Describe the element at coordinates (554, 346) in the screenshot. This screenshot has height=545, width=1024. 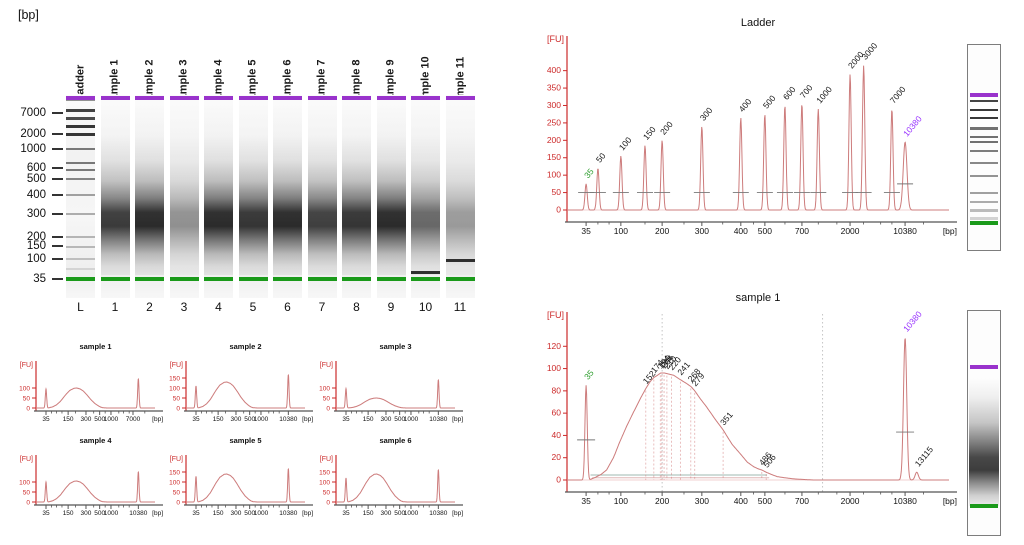
I see `svg-text: 120` at that location.